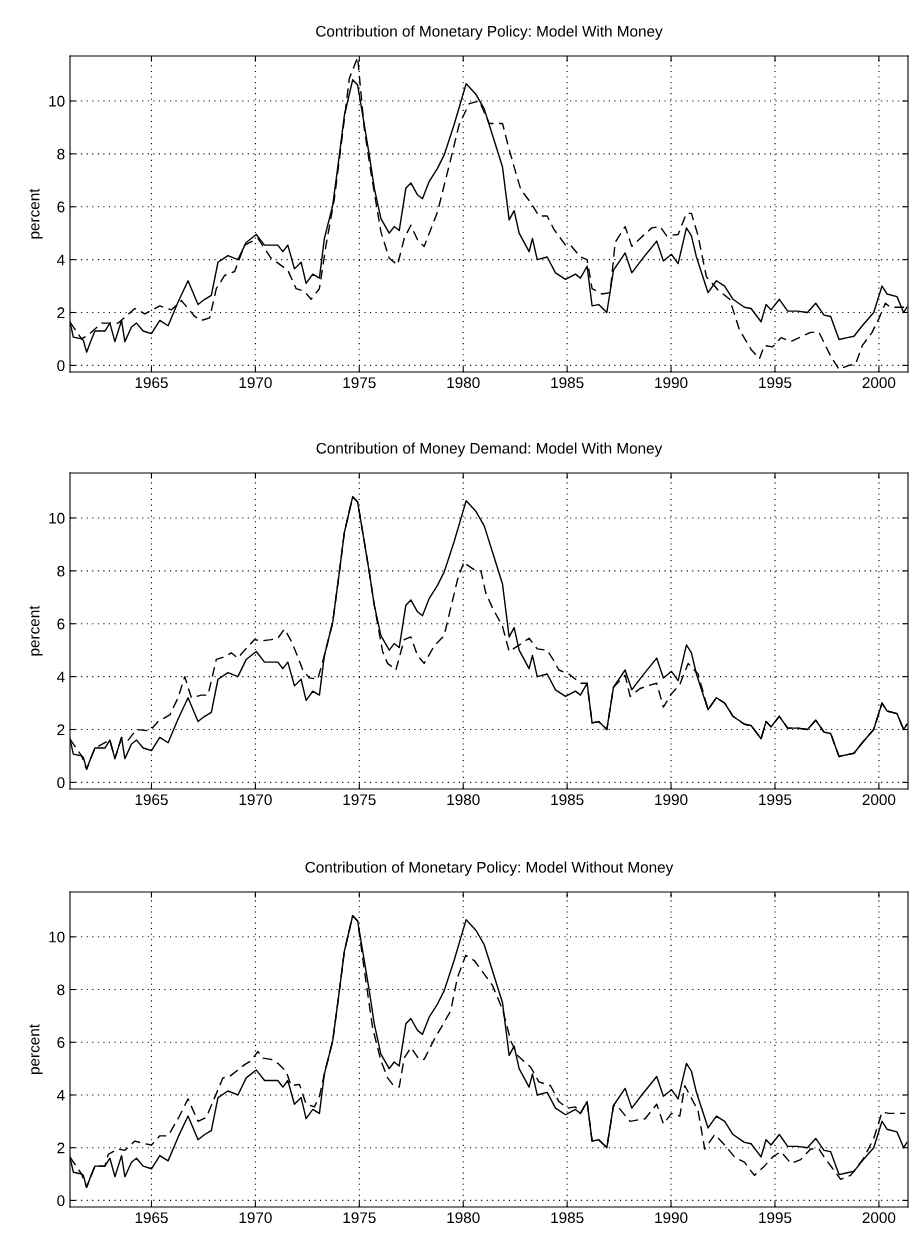 This screenshot has width=912, height=1238. What do you see at coordinates (489, 449) in the screenshot?
I see `chart-title: Contribution of Money Demand: Model With Money` at bounding box center [489, 449].